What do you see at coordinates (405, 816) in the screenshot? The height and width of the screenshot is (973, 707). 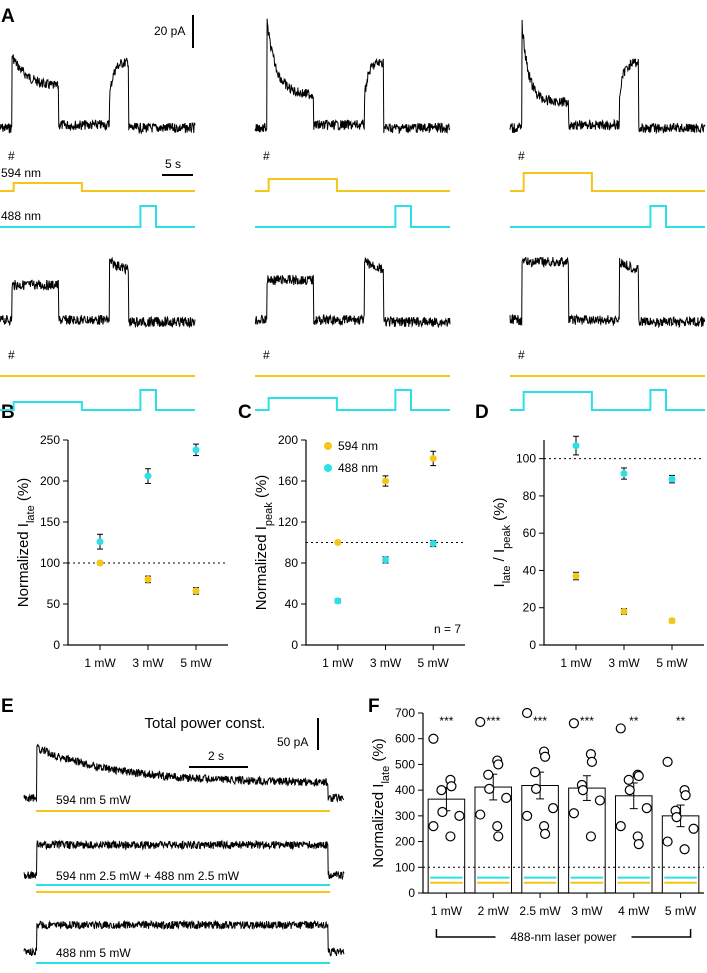 I see `y-tick-label: 300` at bounding box center [405, 816].